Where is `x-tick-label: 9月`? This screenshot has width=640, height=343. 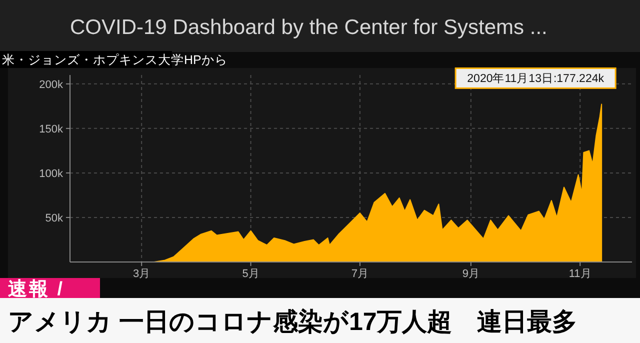
x-tick-label: 9月 is located at coordinates (471, 274).